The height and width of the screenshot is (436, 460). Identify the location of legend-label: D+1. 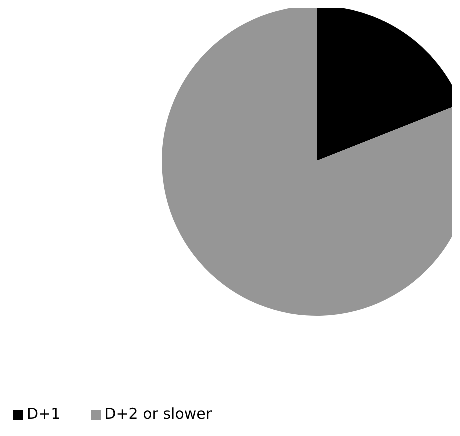
(44, 414).